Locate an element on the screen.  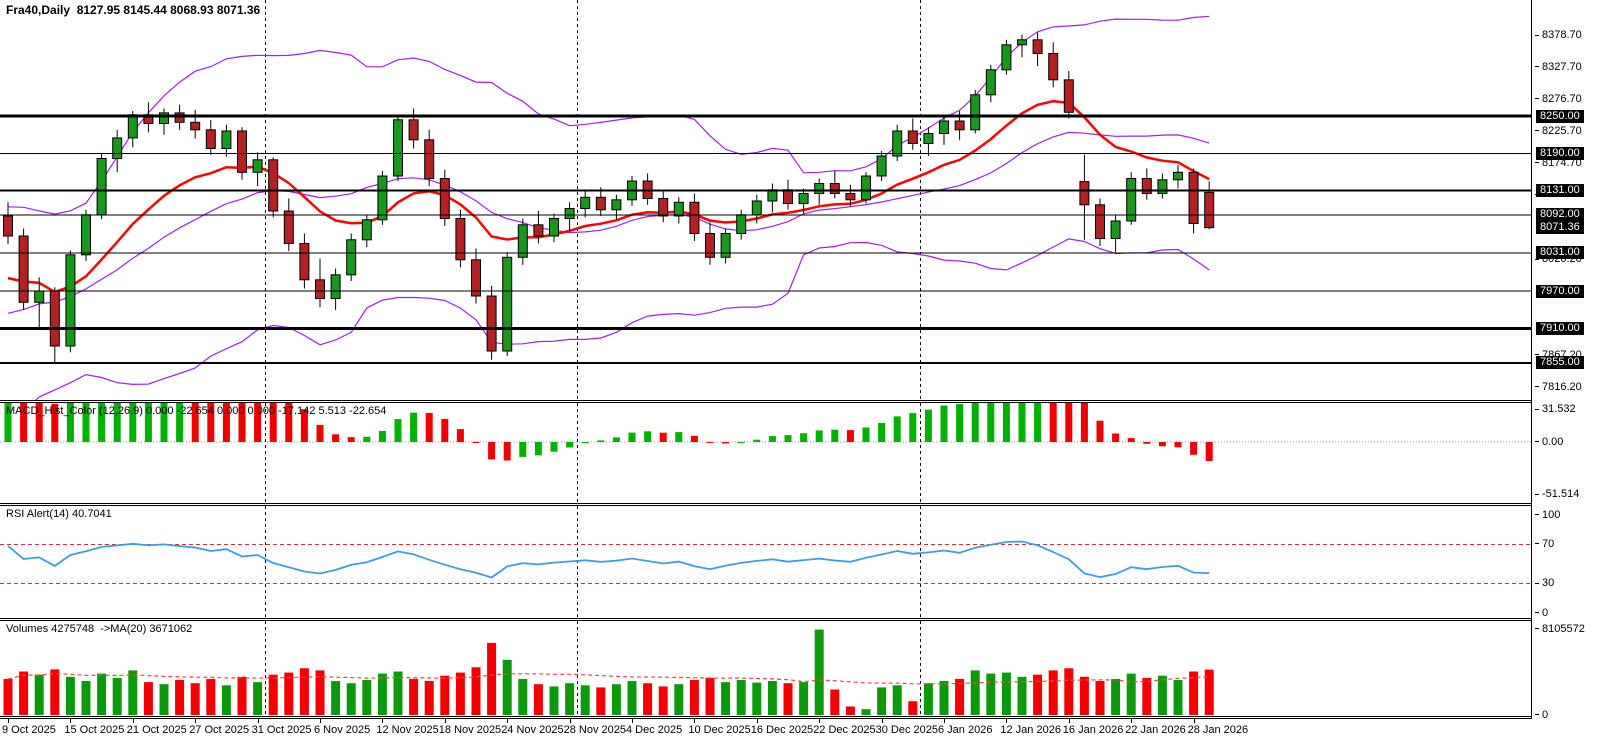
price-level-label: 8092.00 is located at coordinates (1560, 215).